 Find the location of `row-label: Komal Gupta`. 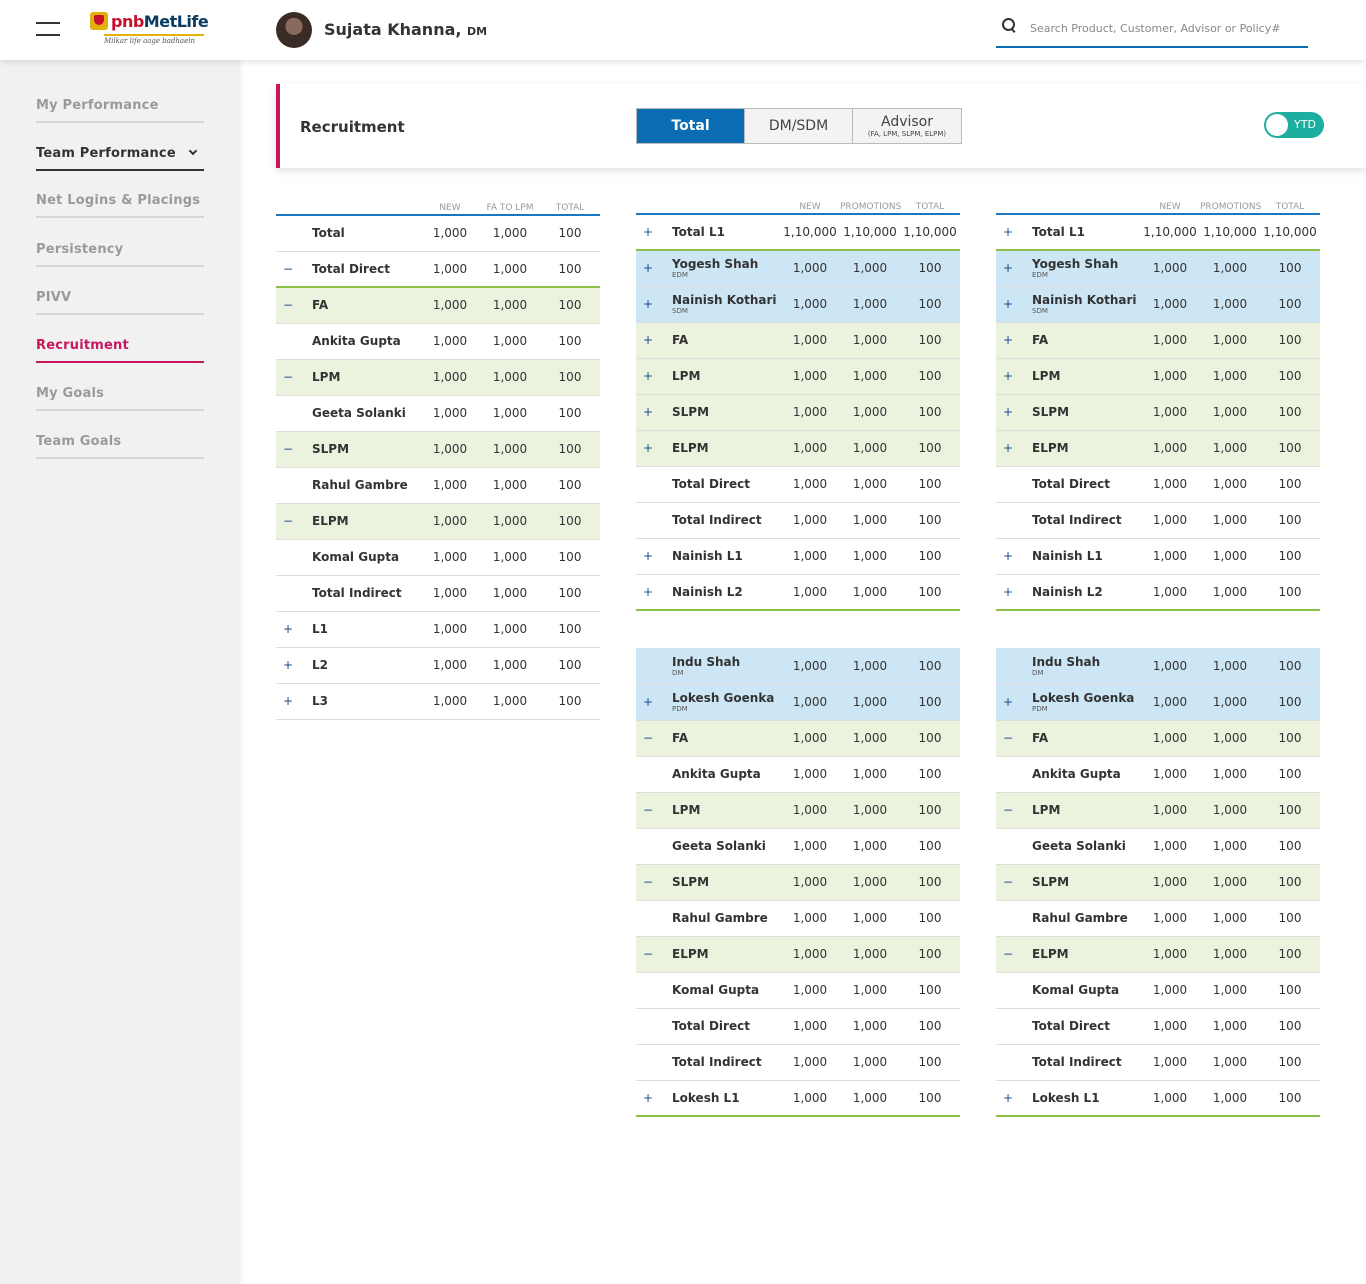

row-label: Komal Gupta is located at coordinates (360, 557).